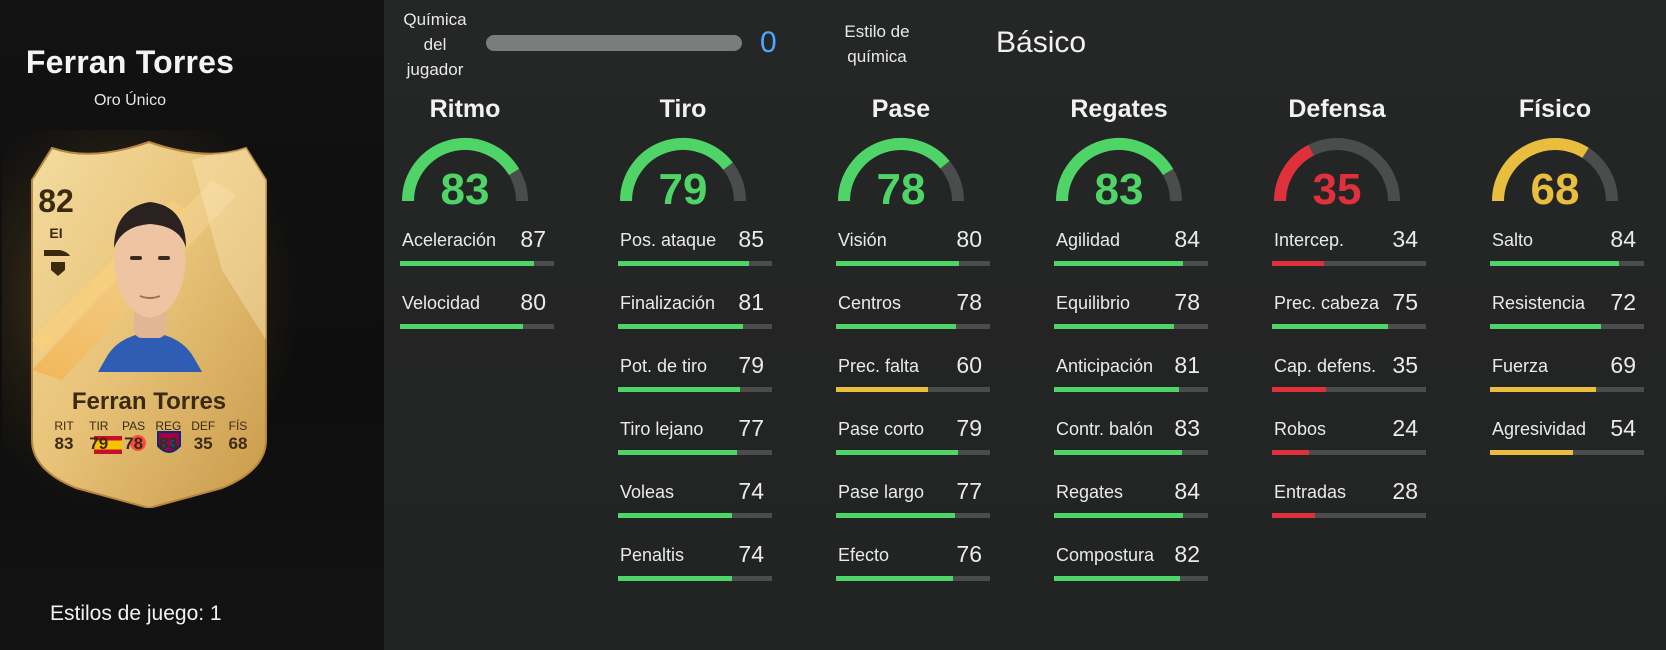 This screenshot has width=1666, height=650. Describe the element at coordinates (168, 443) in the screenshot. I see `card-stat-value: 83` at that location.